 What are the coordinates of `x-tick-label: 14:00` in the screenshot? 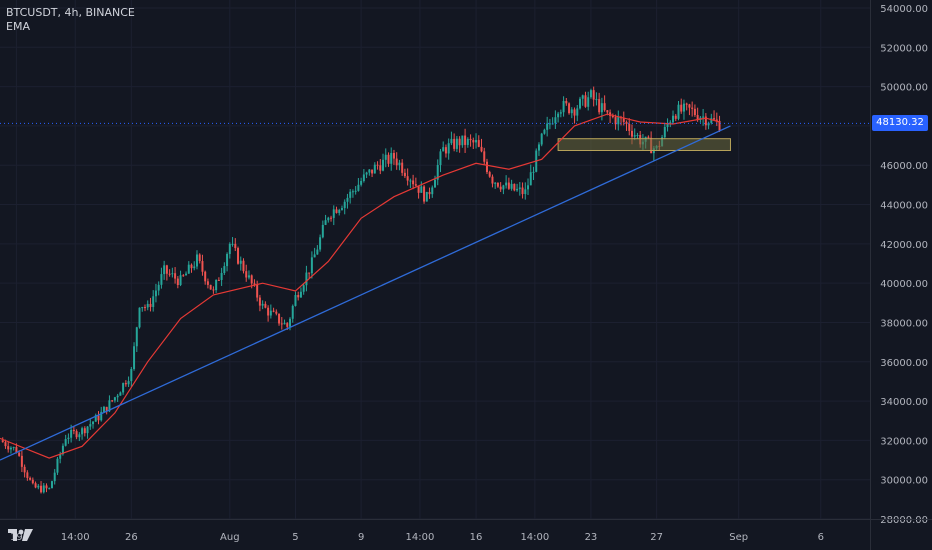 It's located at (75, 537).